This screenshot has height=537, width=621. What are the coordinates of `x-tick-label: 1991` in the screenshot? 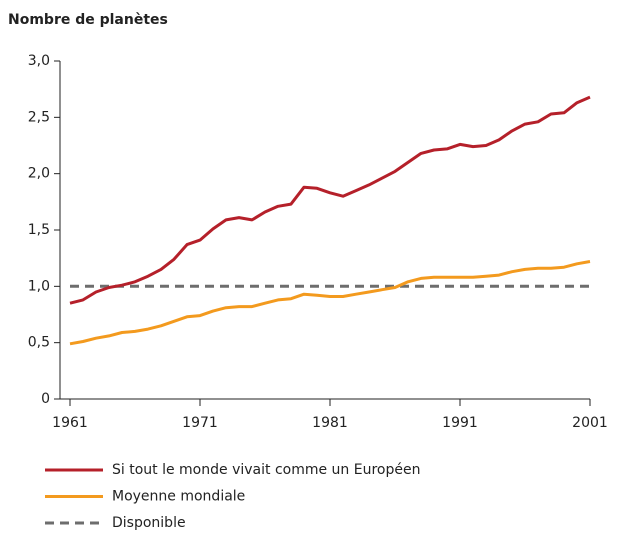 It's located at (460, 423).